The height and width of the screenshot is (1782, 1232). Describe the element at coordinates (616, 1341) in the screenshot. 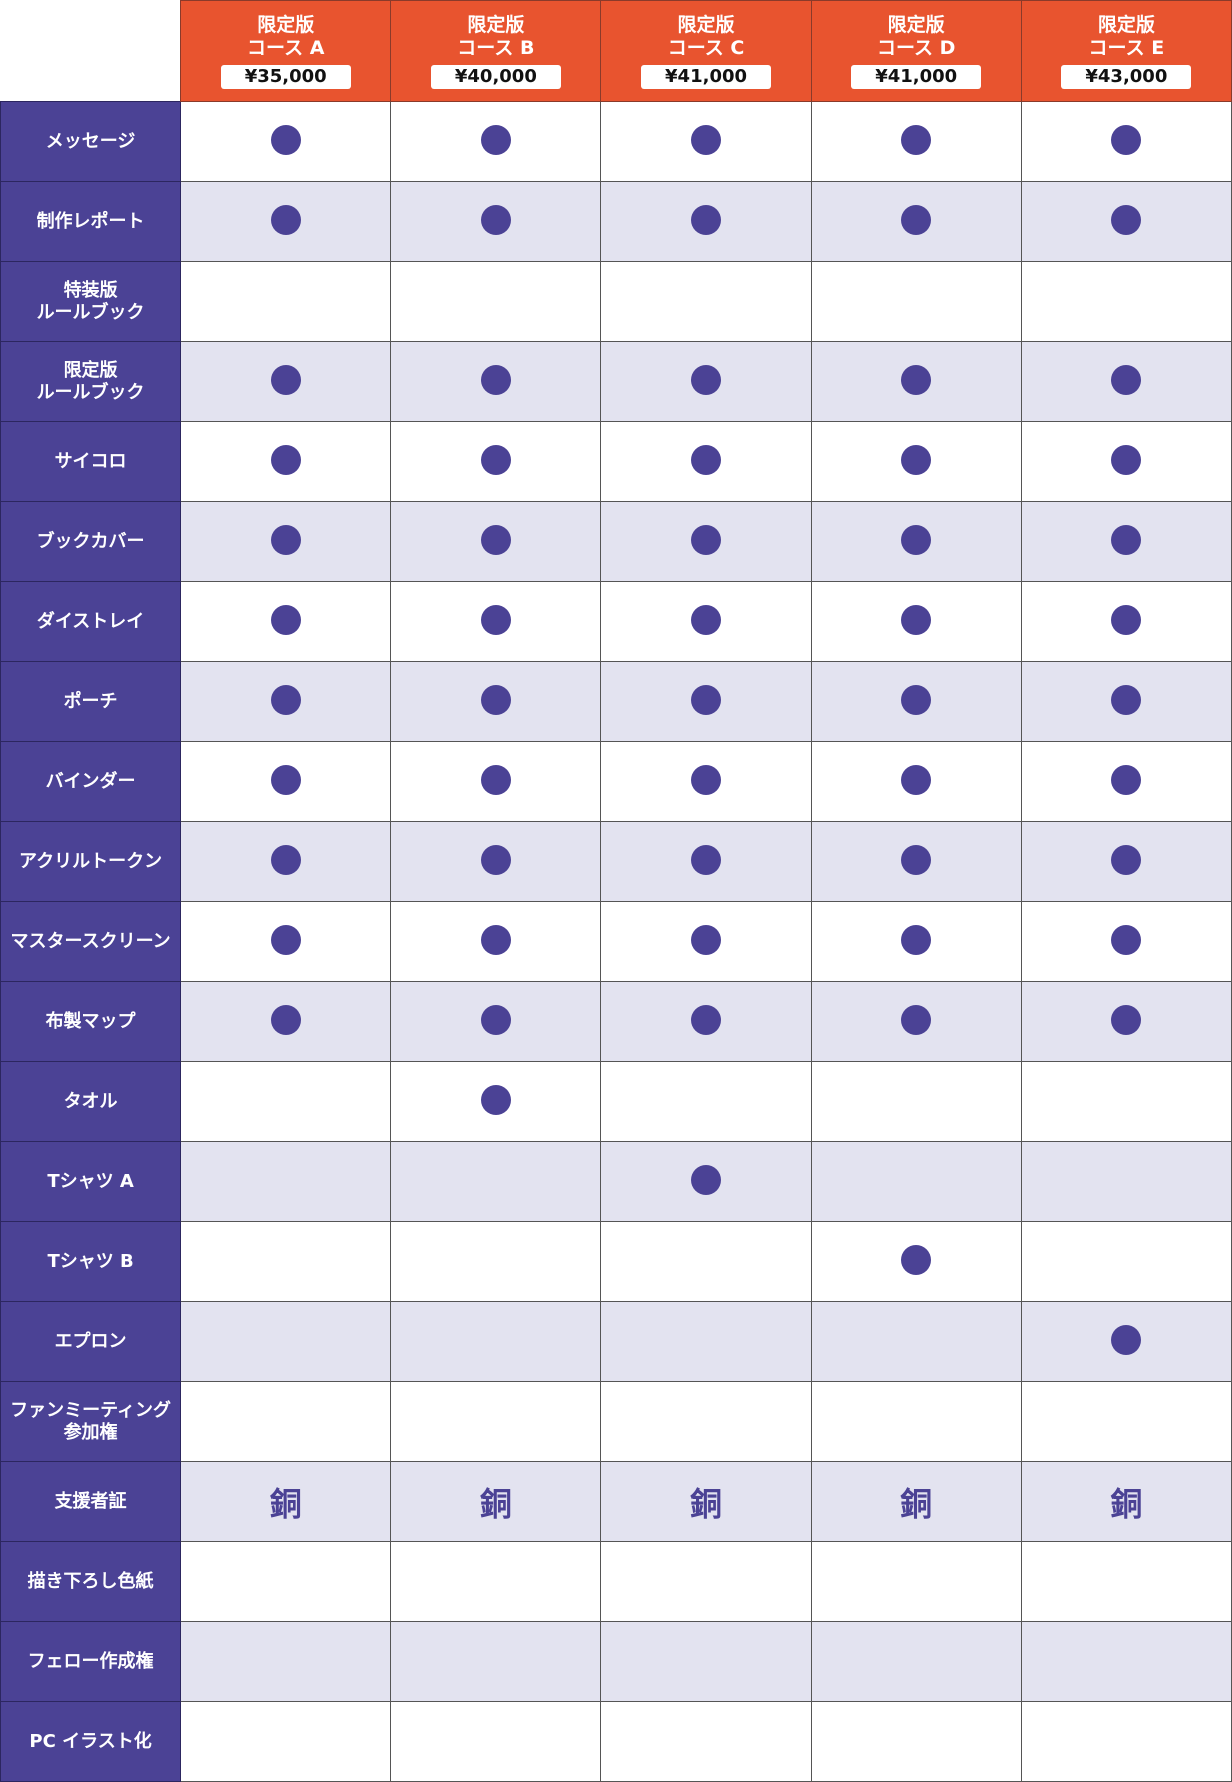

I see `table-row: エプロン` at that location.